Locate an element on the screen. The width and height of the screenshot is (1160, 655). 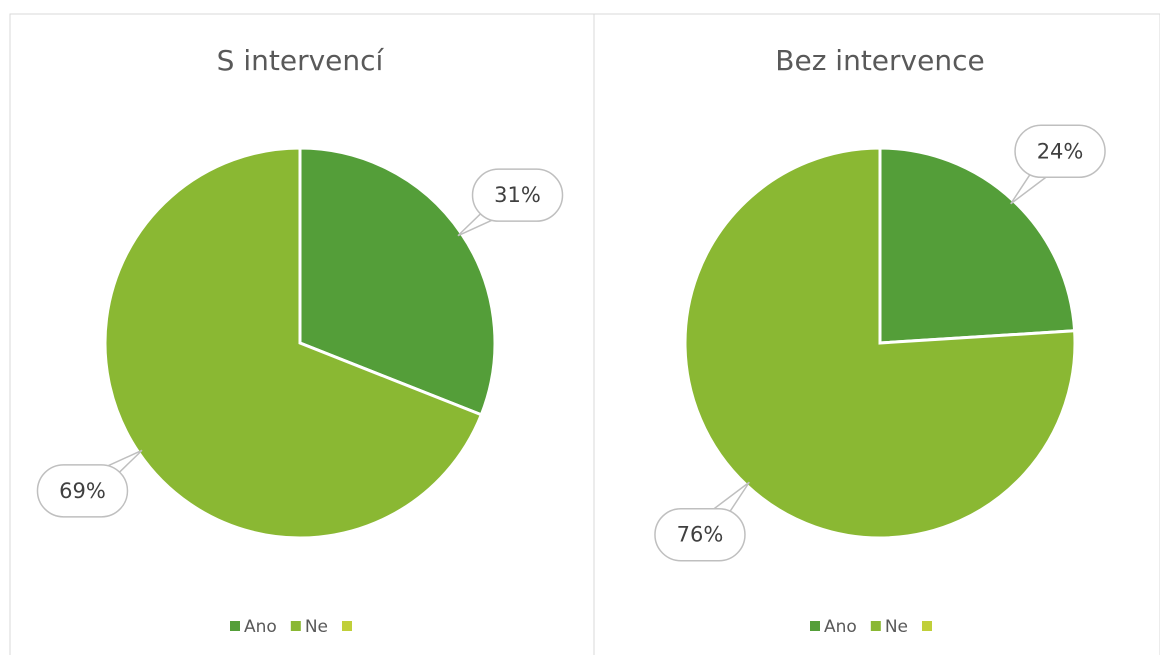
chart-title: S intervencí is located at coordinates (301, 60).